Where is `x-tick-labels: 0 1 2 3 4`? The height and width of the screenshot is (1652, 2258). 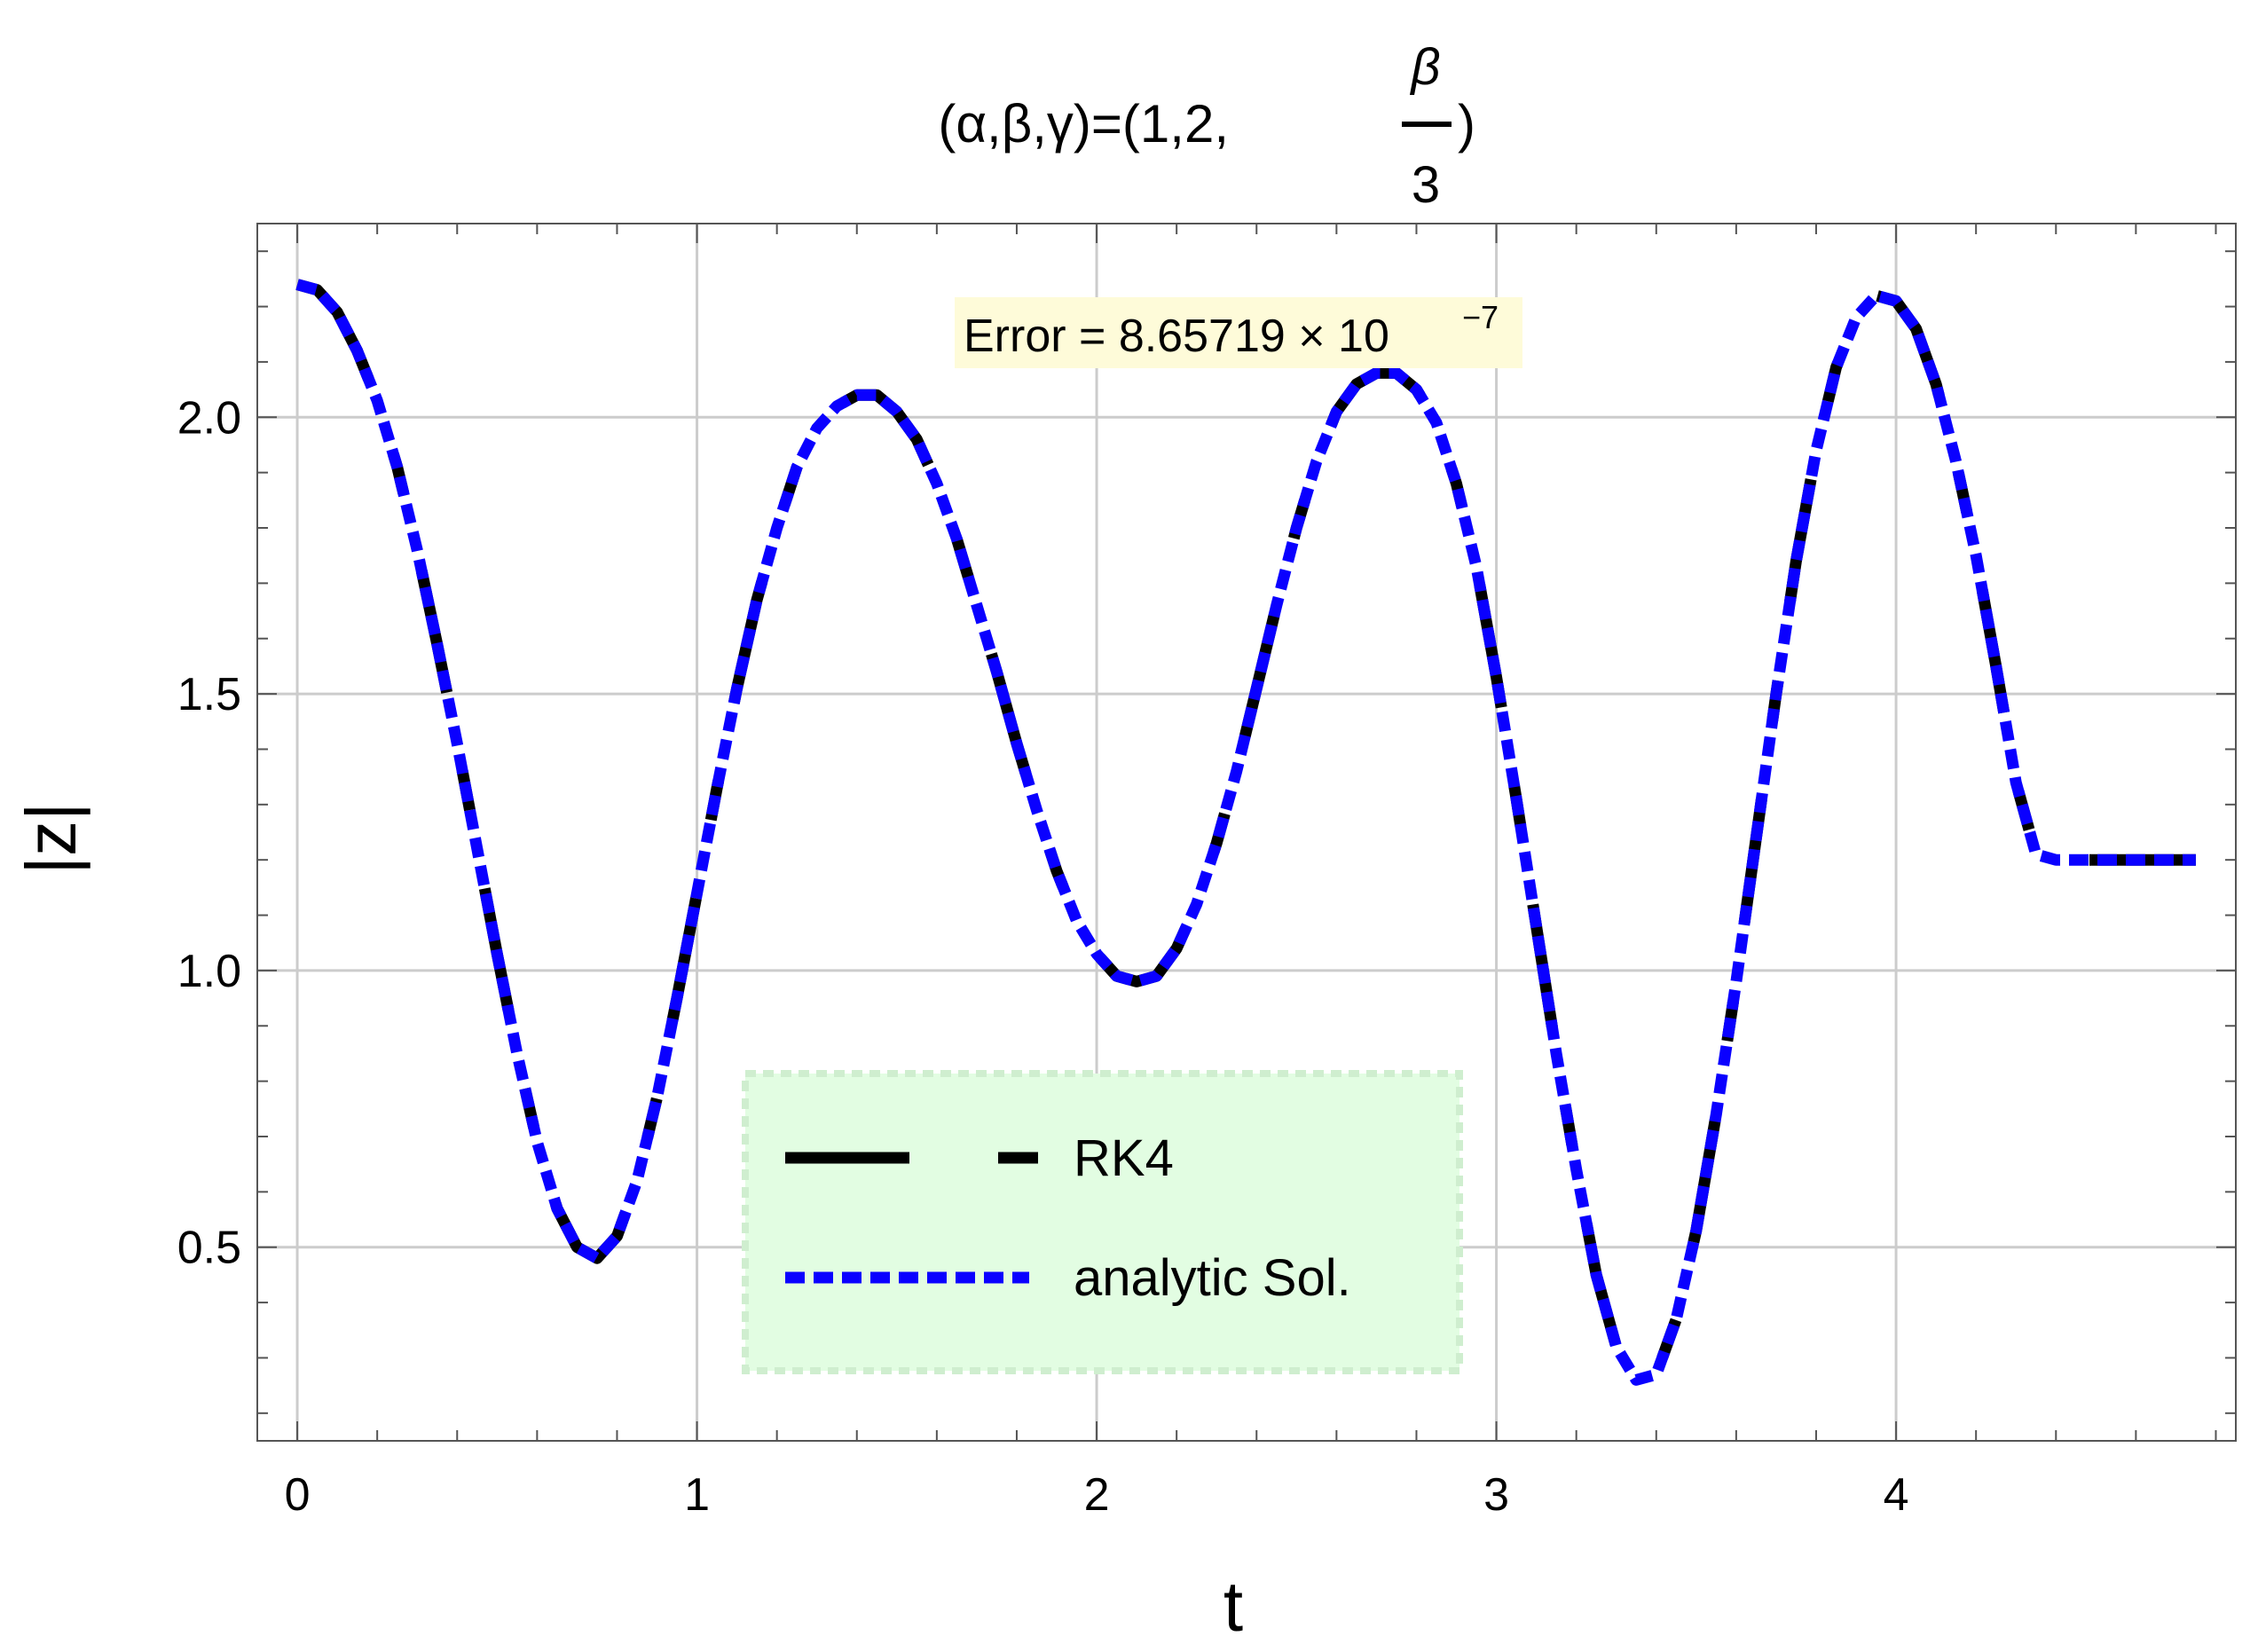
x-tick-labels: 0 1 2 3 4 is located at coordinates (1097, 1495).